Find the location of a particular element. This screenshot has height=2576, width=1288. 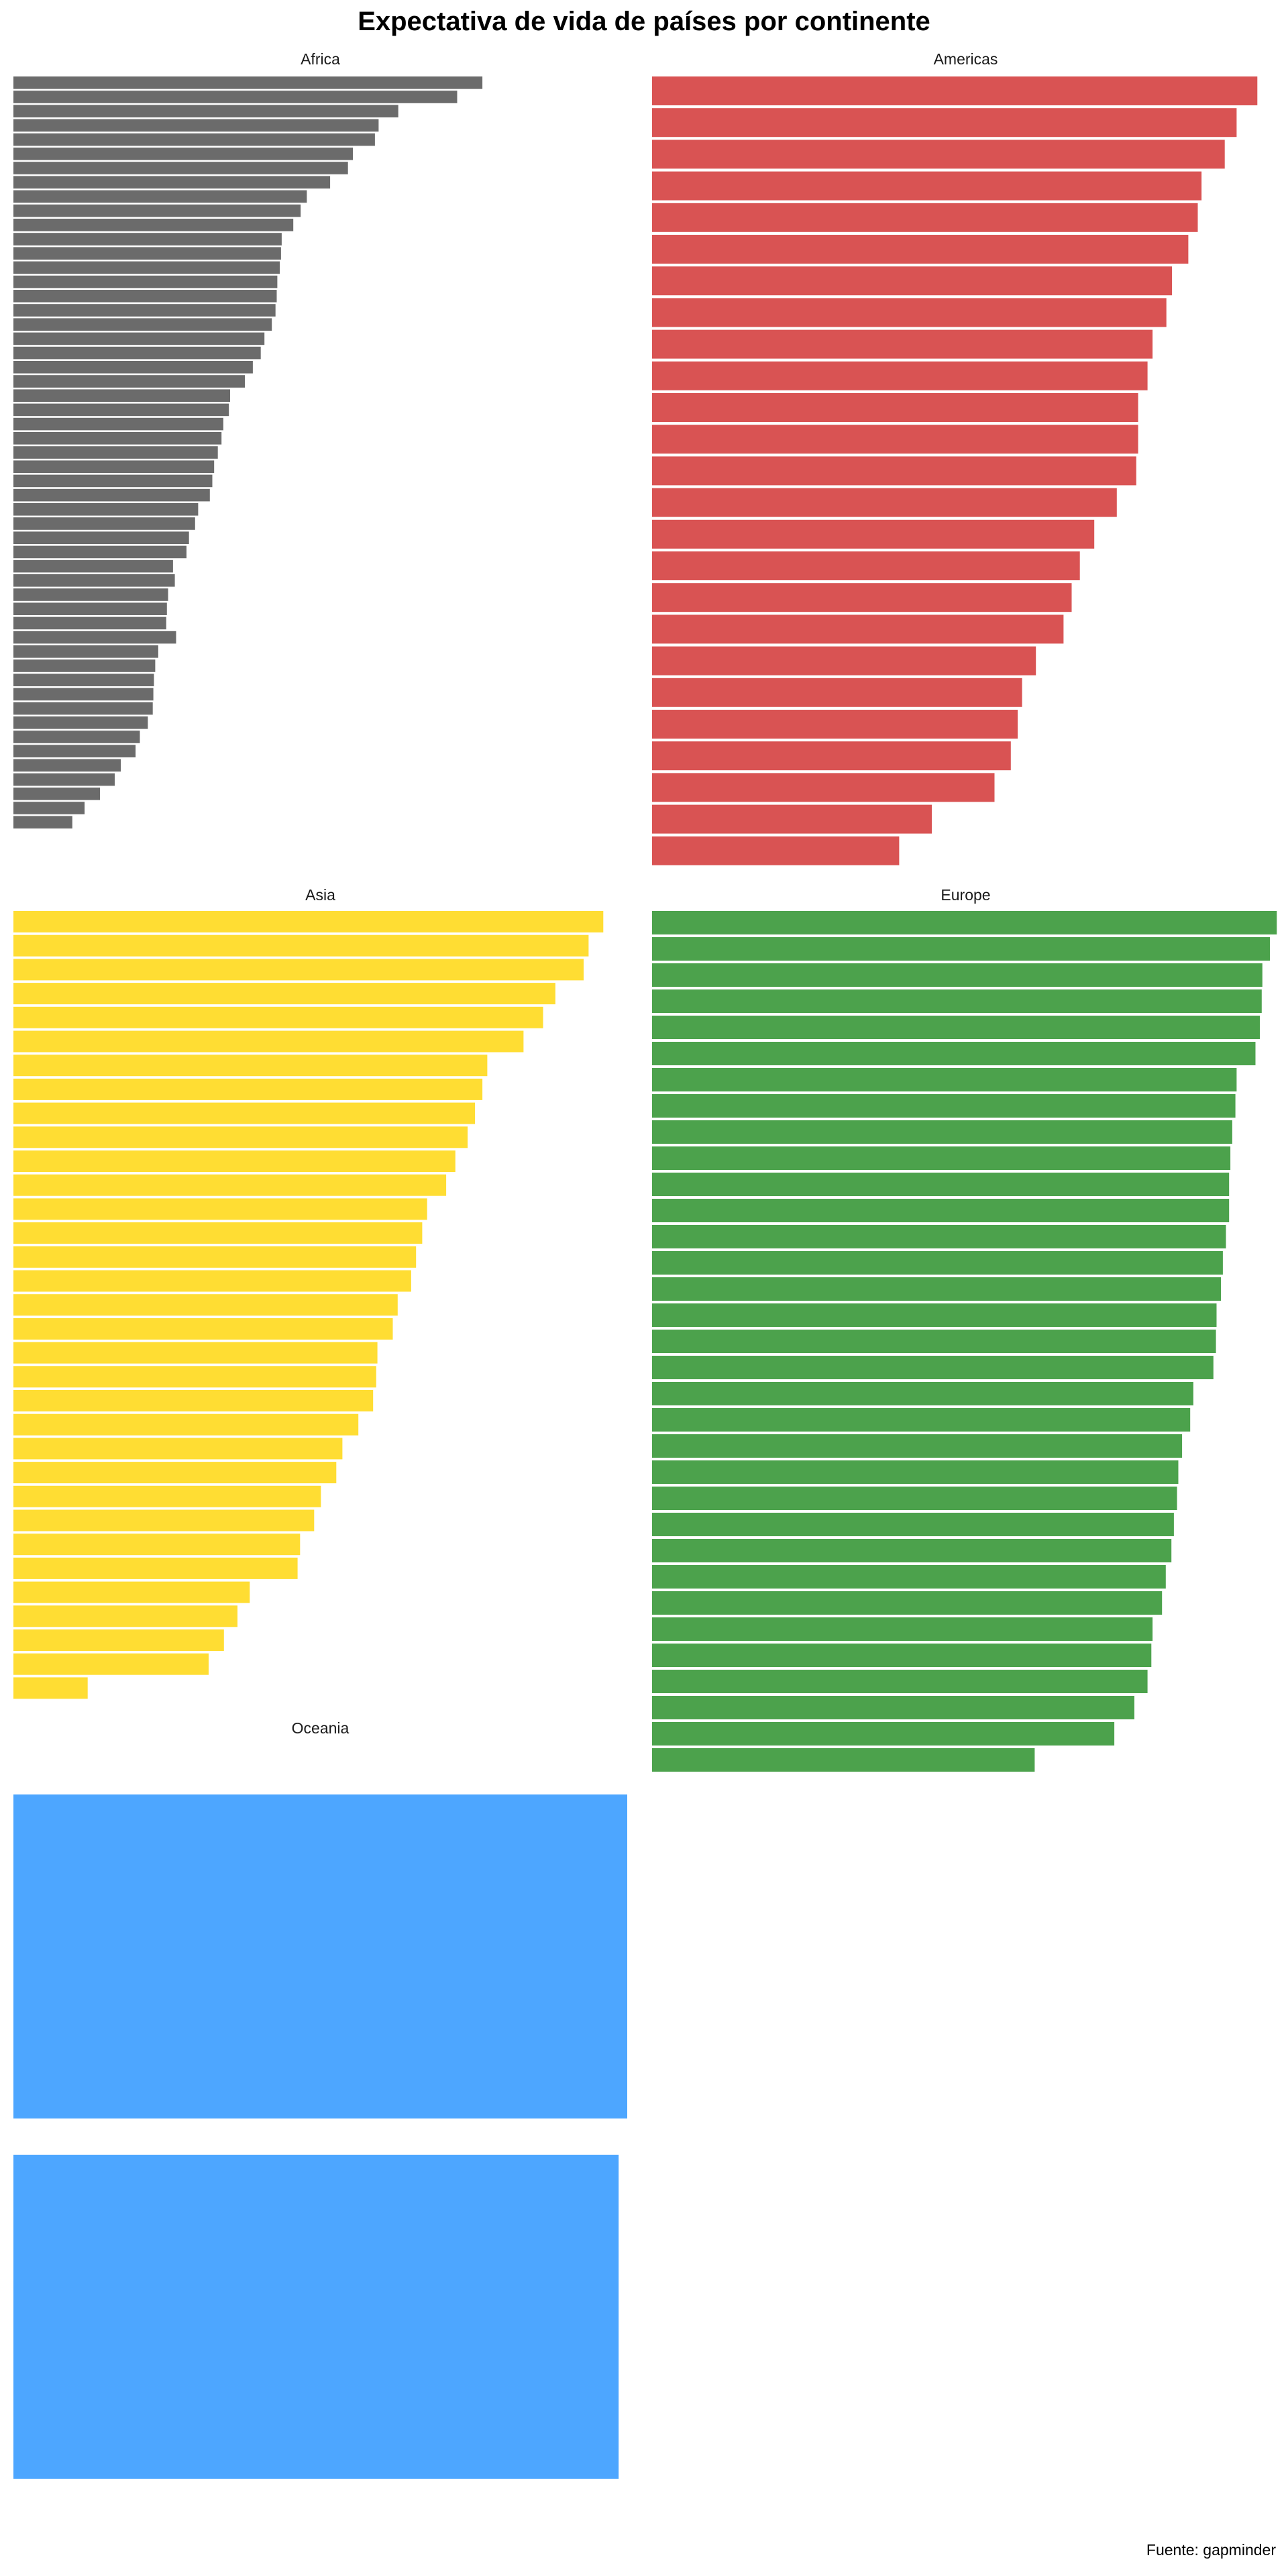

facet-title: Africa is located at coordinates (320, 59).